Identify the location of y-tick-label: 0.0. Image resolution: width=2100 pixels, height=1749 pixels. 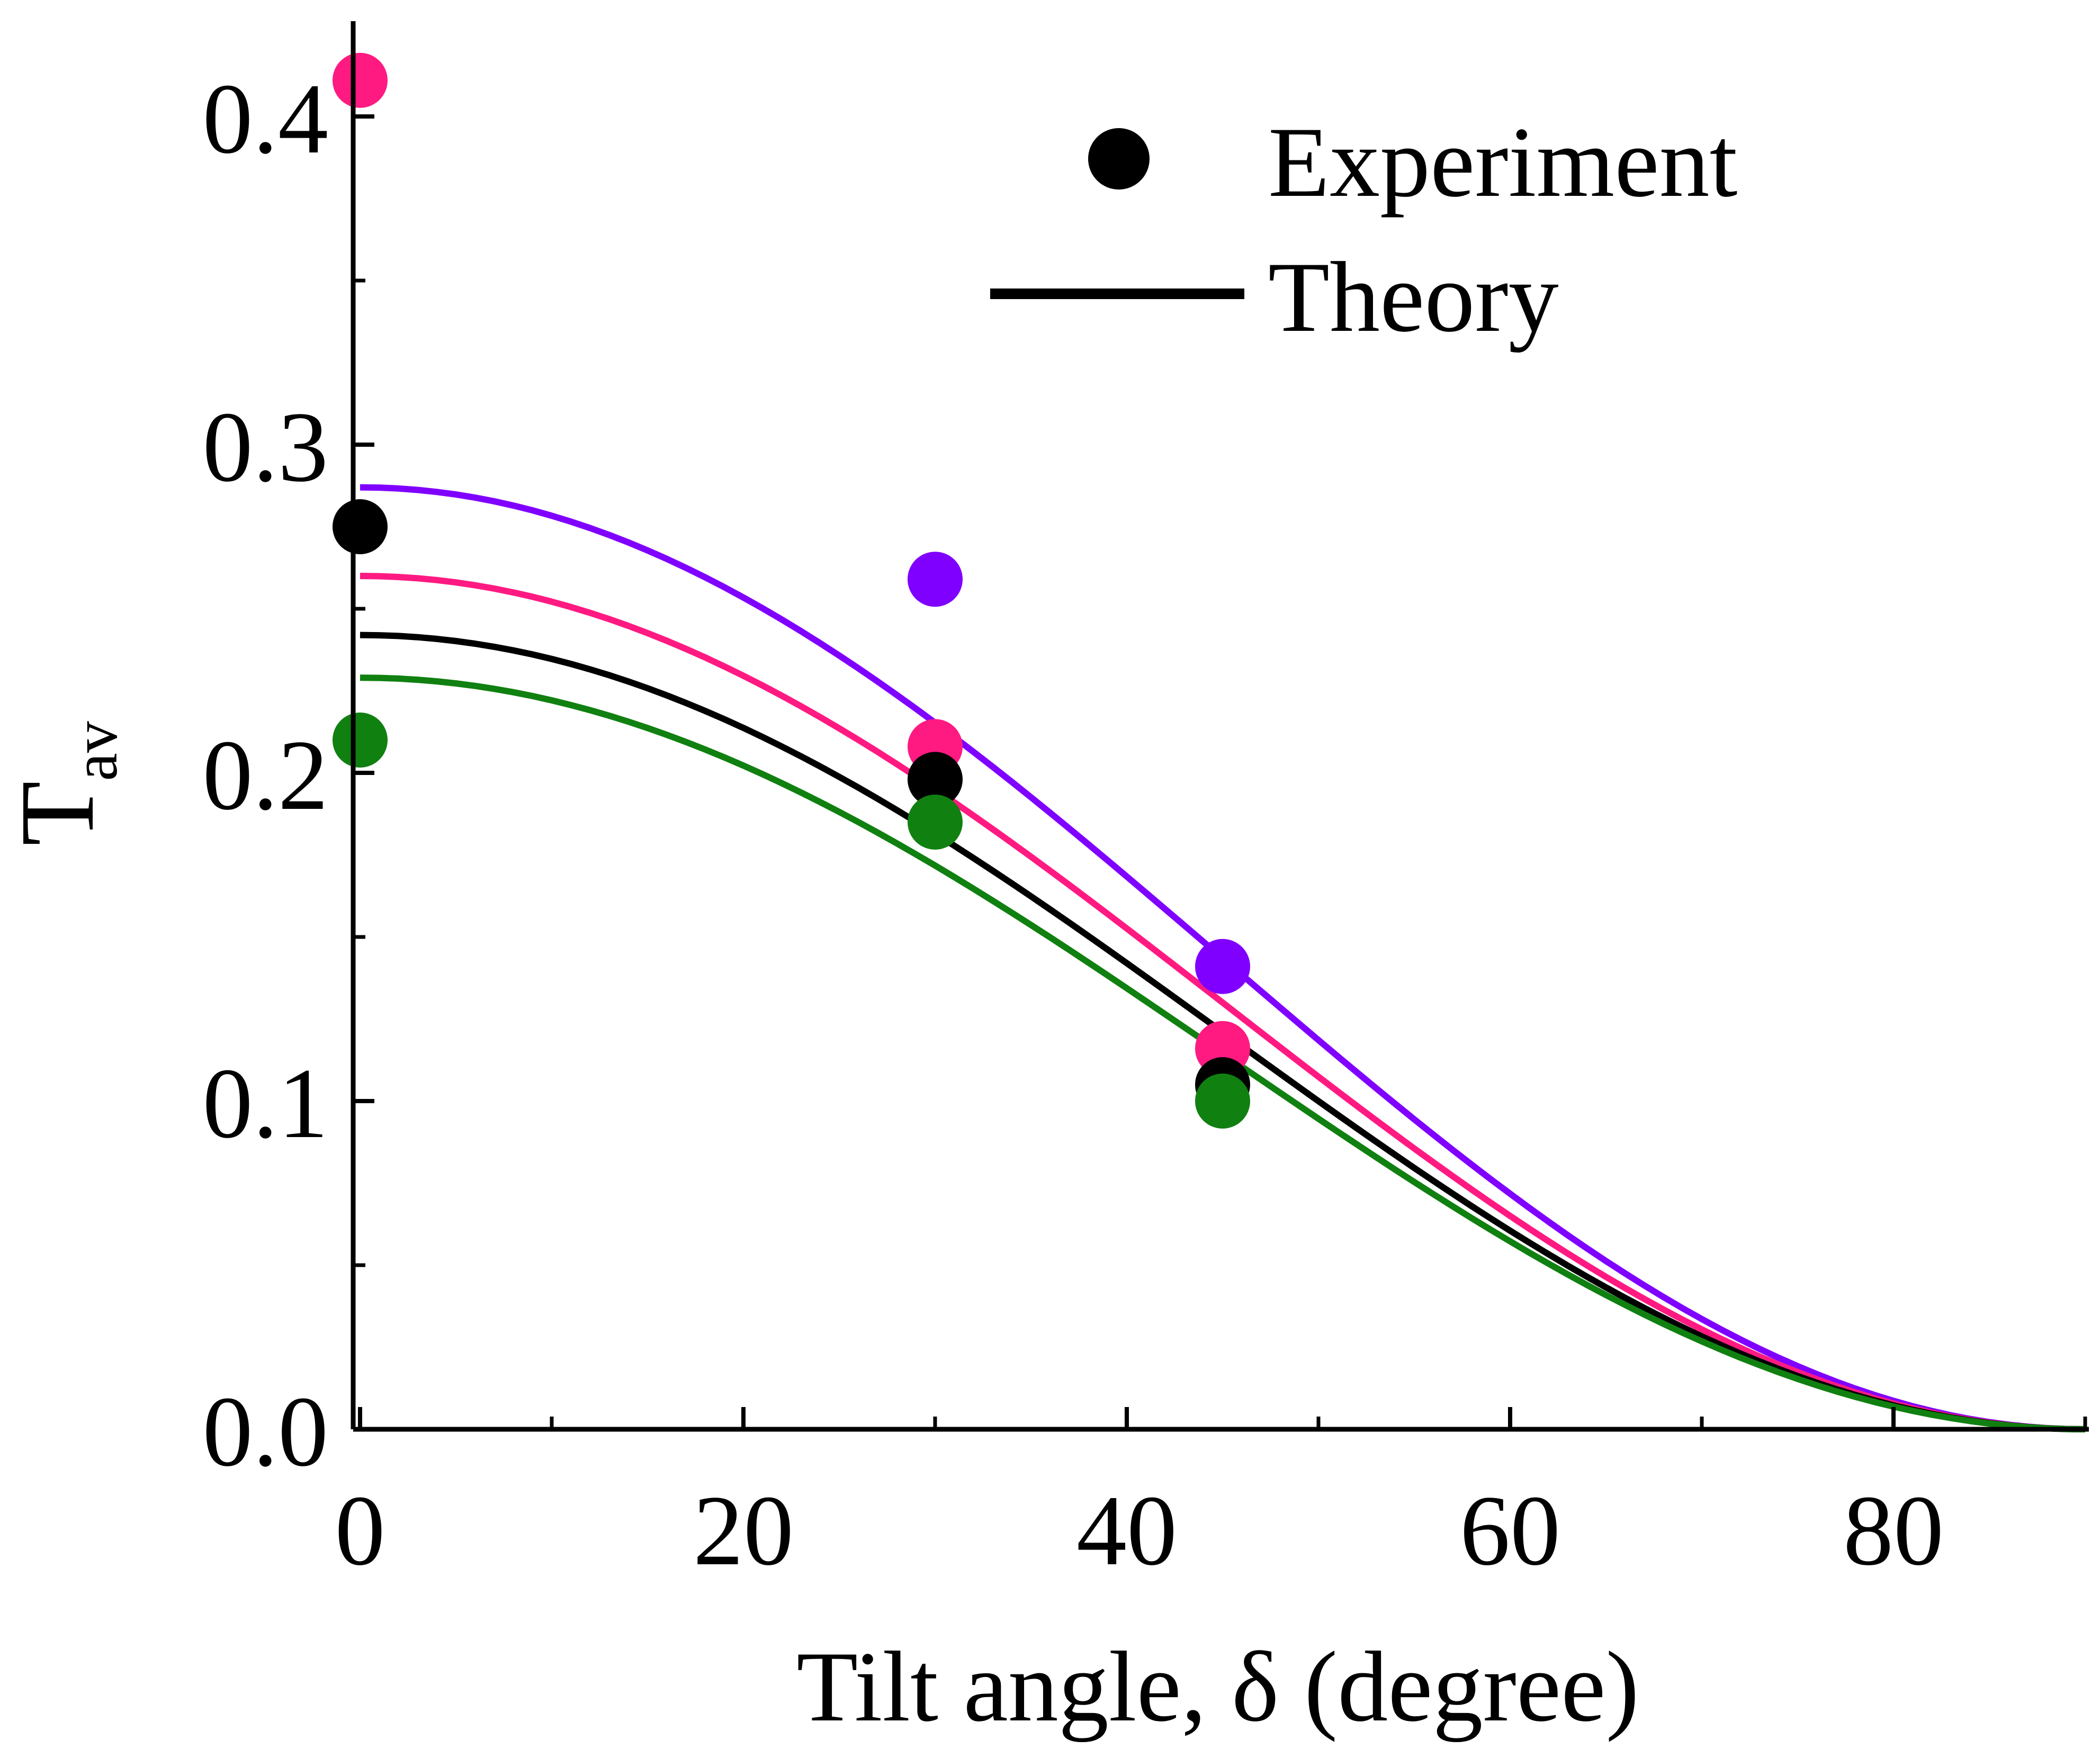
(266, 1431).